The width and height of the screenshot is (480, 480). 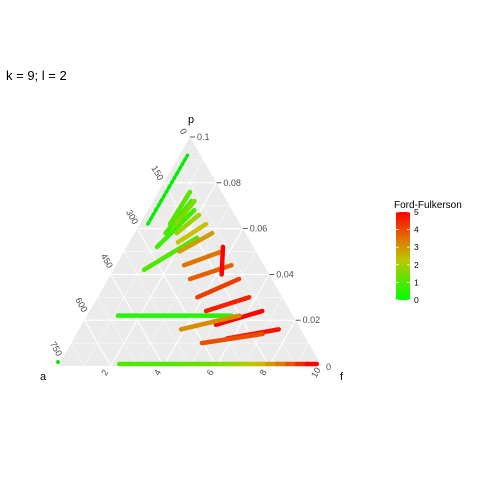 What do you see at coordinates (107, 261) in the screenshot?
I see `tick-label-a: 450` at bounding box center [107, 261].